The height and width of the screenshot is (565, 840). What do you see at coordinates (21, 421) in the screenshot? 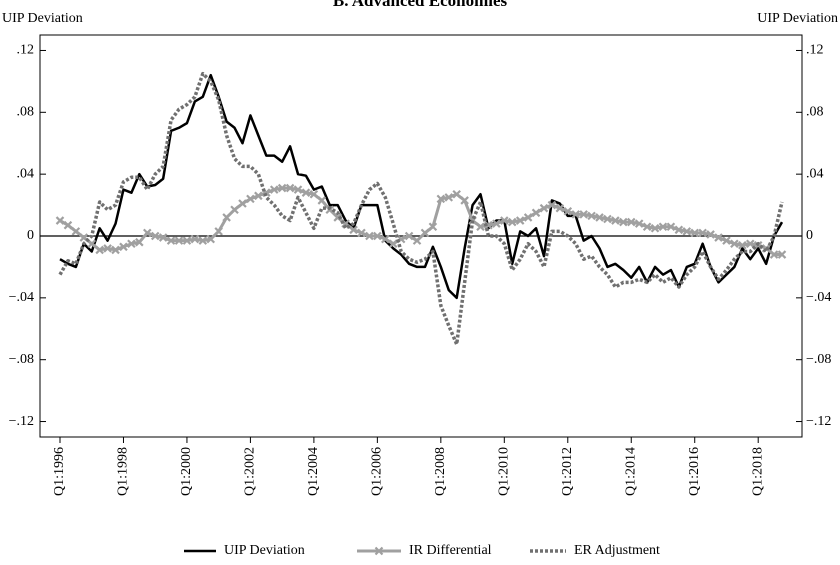
I see `y-tick-label: −.12` at bounding box center [21, 421].